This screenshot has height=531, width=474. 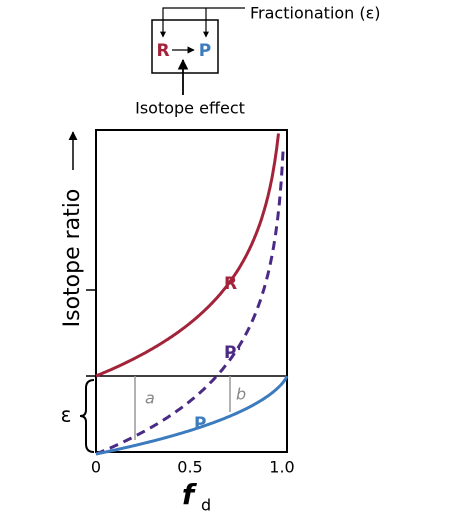 What do you see at coordinates (203, 21) in the screenshot?
I see `fractionation-lines` at bounding box center [203, 21].